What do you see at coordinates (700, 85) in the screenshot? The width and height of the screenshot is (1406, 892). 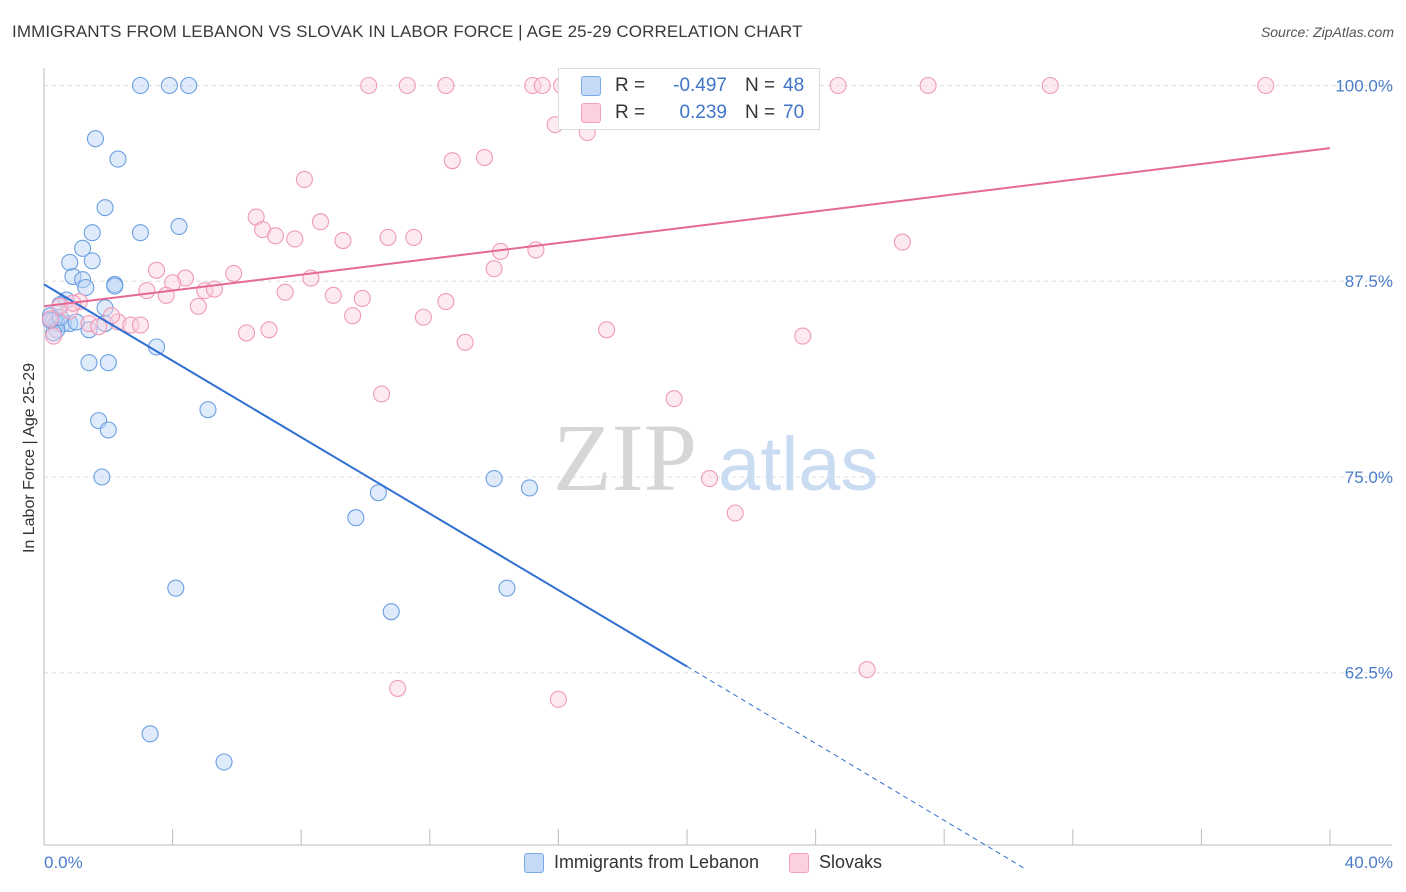 I see `stats-r-value: -0.497` at bounding box center [700, 85].